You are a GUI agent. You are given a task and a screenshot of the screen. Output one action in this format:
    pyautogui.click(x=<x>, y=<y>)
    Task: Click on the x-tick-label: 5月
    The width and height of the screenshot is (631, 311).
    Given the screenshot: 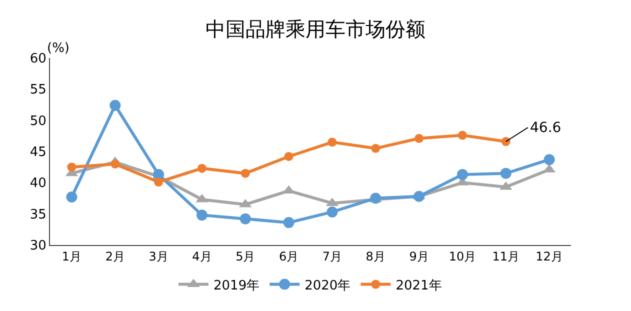 What is the action you would take?
    pyautogui.click(x=246, y=256)
    